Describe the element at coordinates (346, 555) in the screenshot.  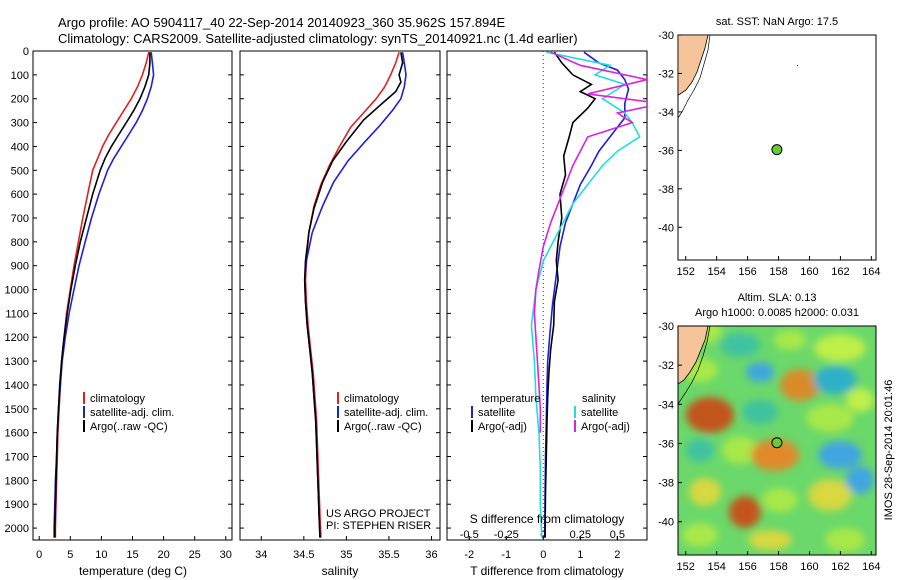
I see `x-tick-label: 35` at that location.